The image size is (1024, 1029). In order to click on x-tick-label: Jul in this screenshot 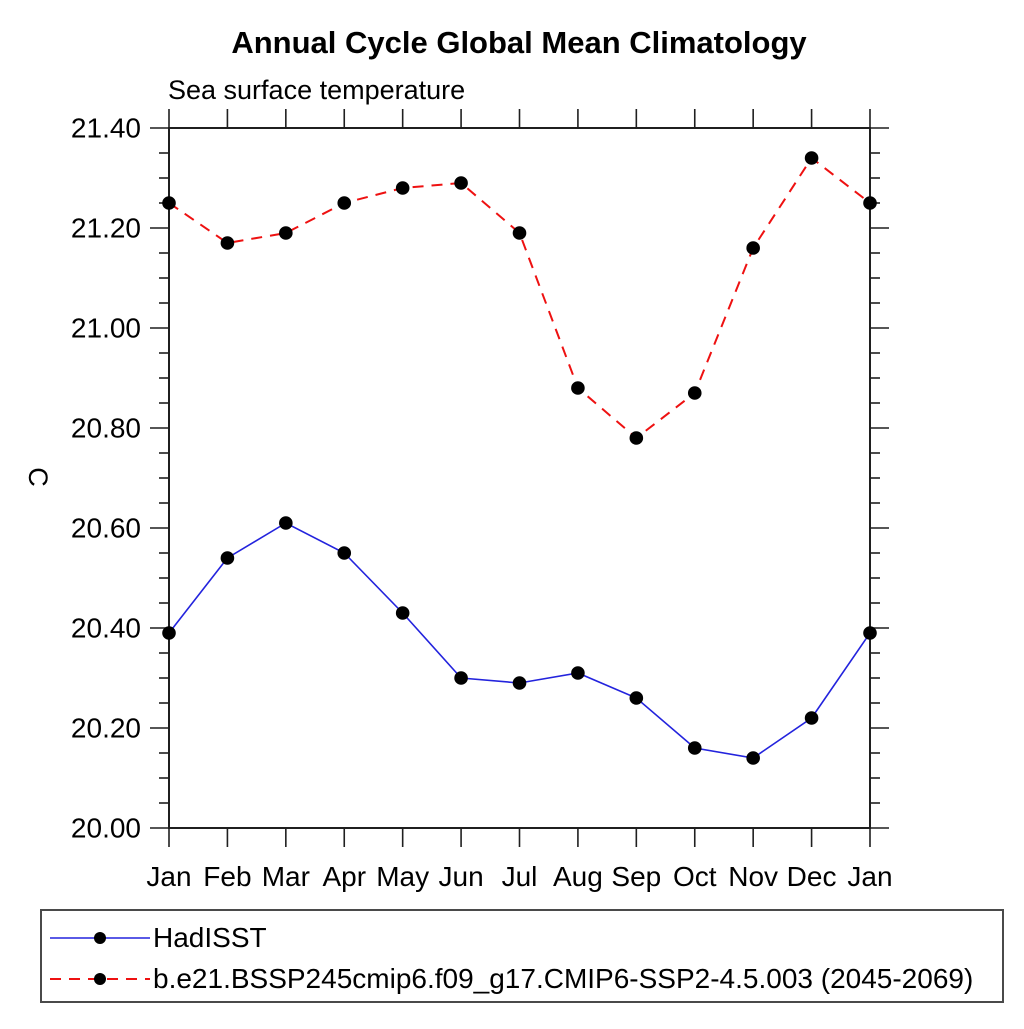, I will do `click(520, 876)`.